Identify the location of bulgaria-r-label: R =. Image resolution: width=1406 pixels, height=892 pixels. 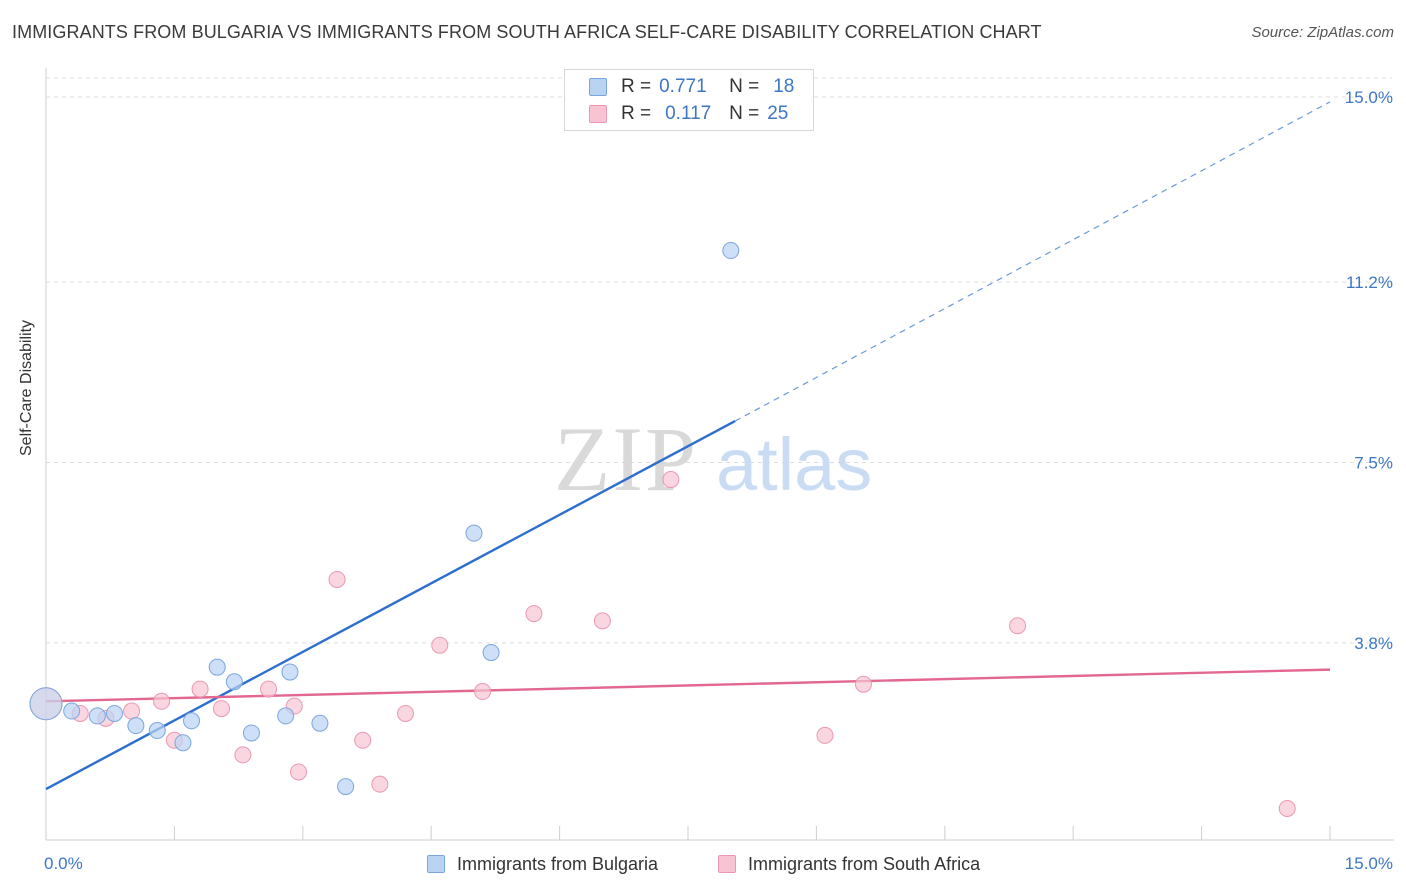
(636, 86).